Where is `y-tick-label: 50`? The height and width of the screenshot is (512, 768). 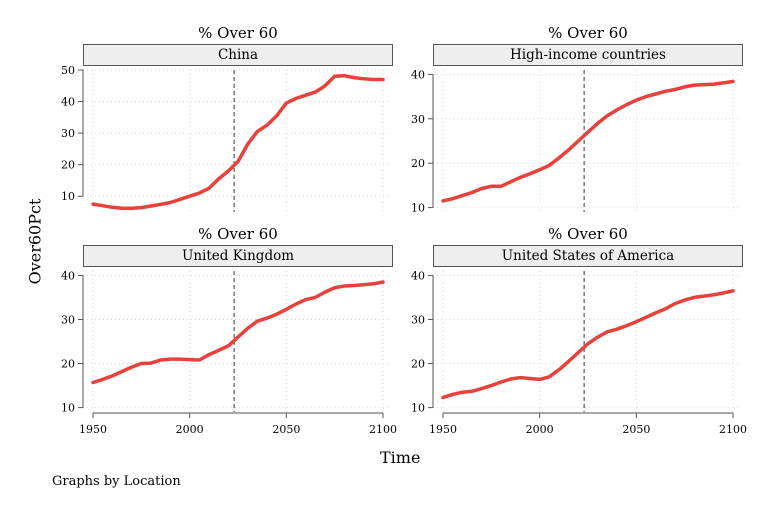
y-tick-label: 50 is located at coordinates (68, 70).